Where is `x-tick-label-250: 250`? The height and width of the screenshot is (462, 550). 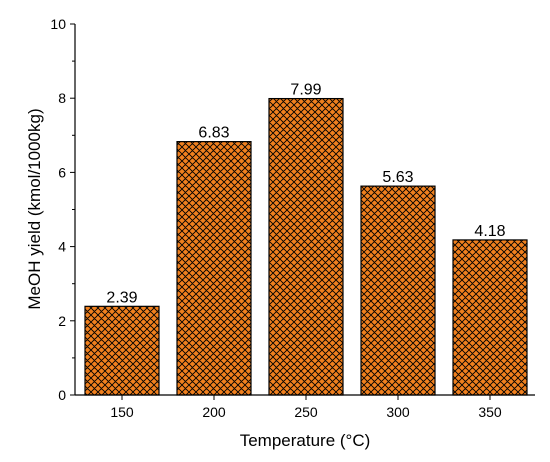 x-tick-label-250: 250 is located at coordinates (306, 412).